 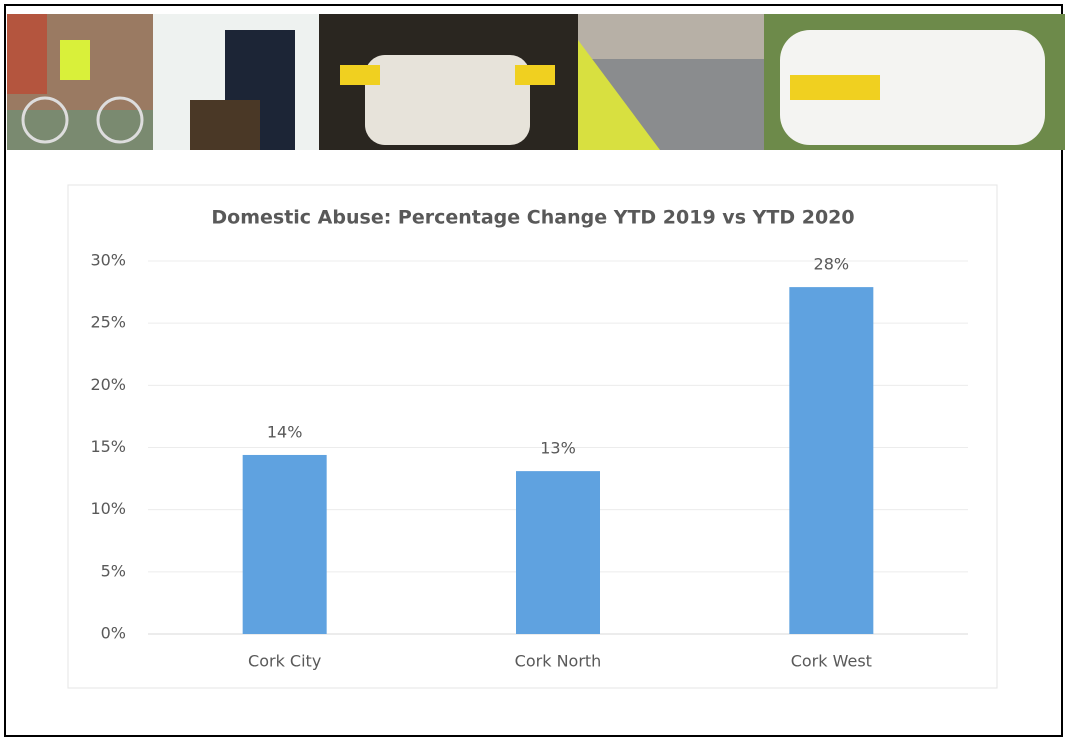 What do you see at coordinates (558, 448) in the screenshot?
I see `data-label: 13%` at bounding box center [558, 448].